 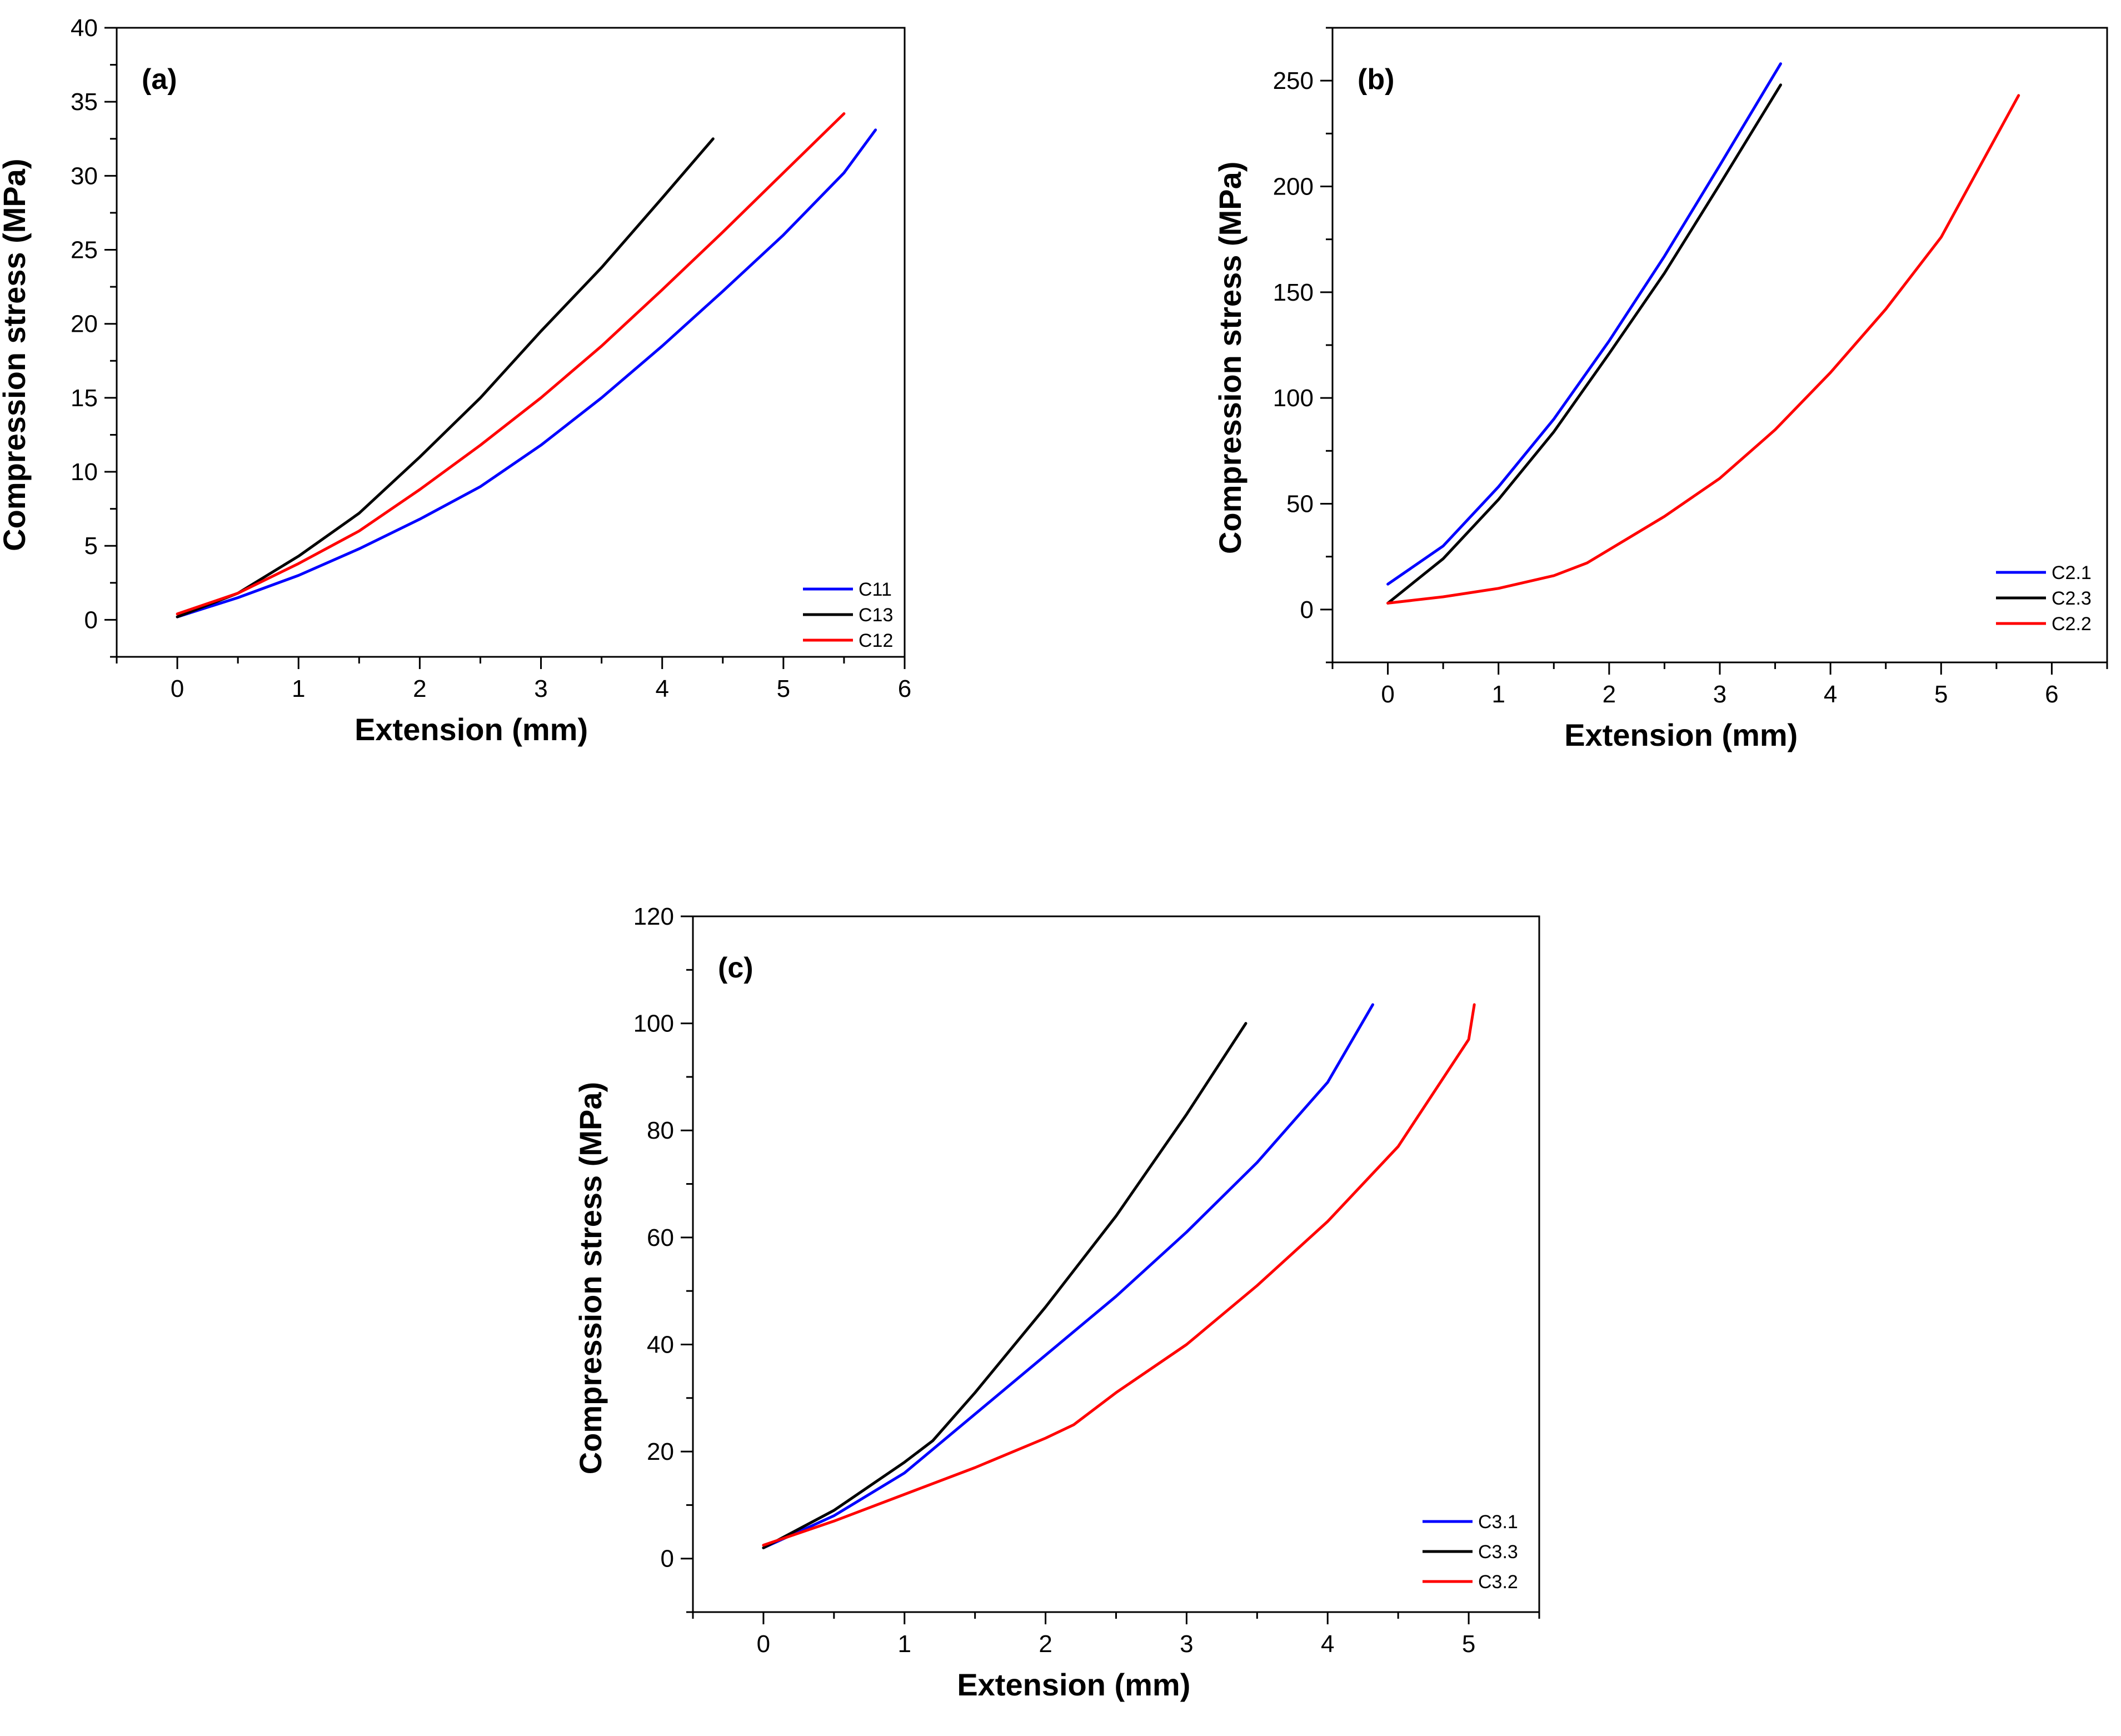 I want to click on legend-entry: C2.1, so click(x=2072, y=572).